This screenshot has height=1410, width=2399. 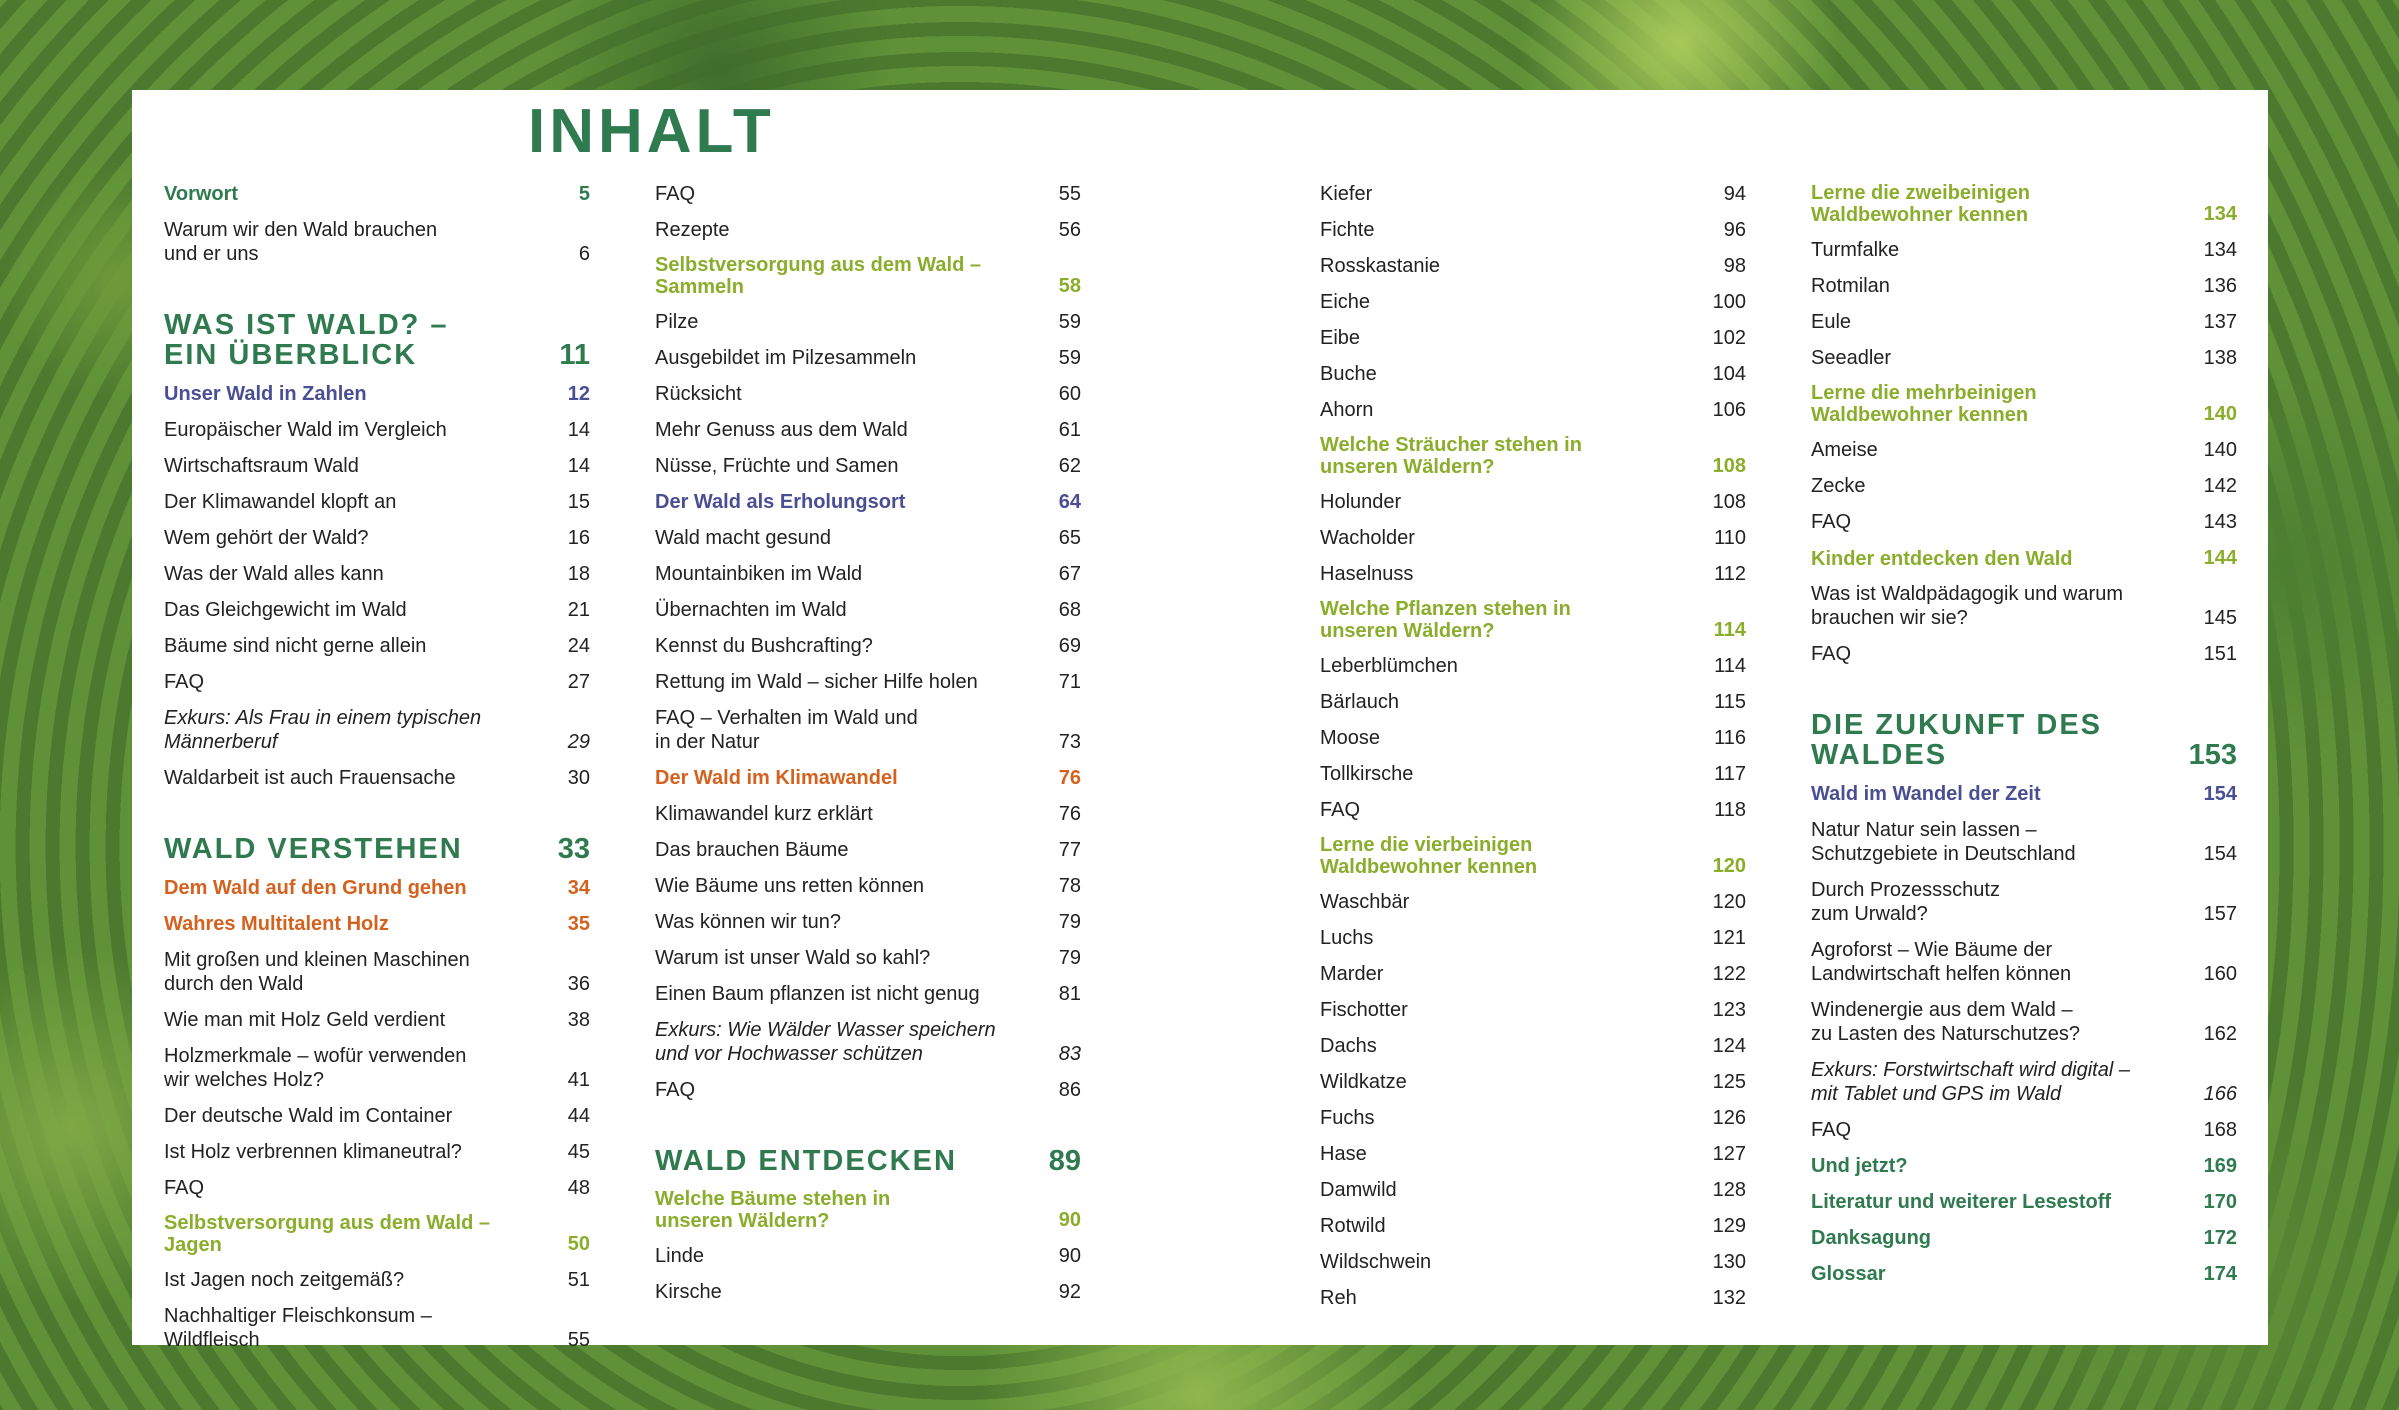 What do you see at coordinates (377, 778) in the screenshot?
I see `toc-entry: Waldarbeit ist auch Frauensache 30` at bounding box center [377, 778].